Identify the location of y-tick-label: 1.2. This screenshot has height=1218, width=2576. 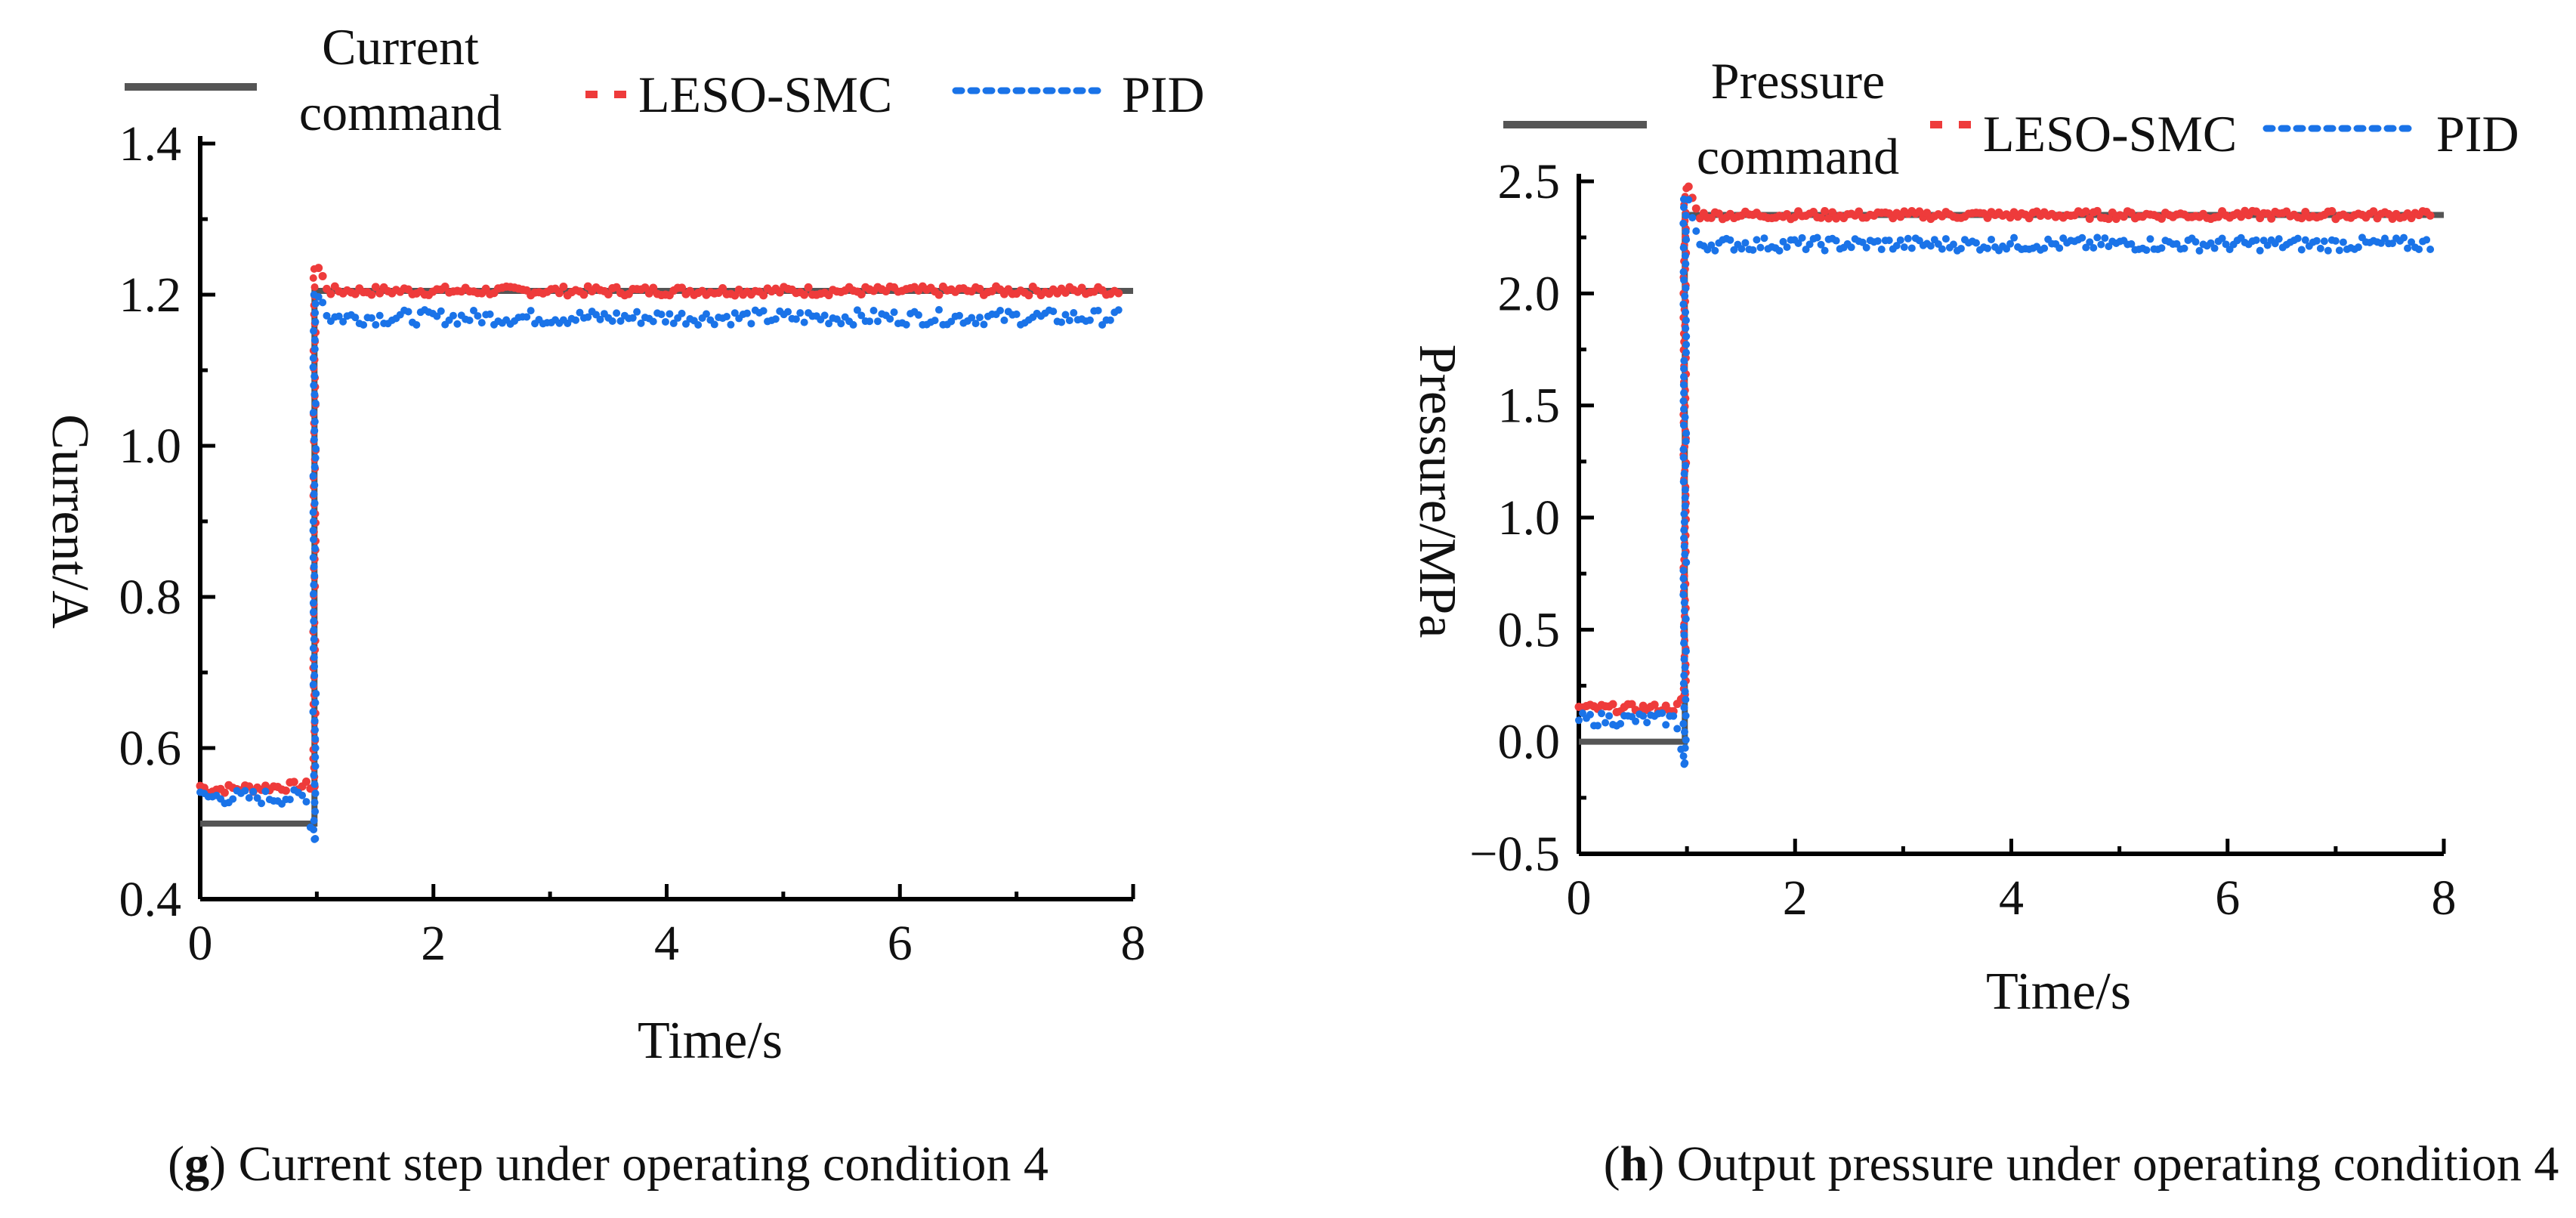
(150, 295).